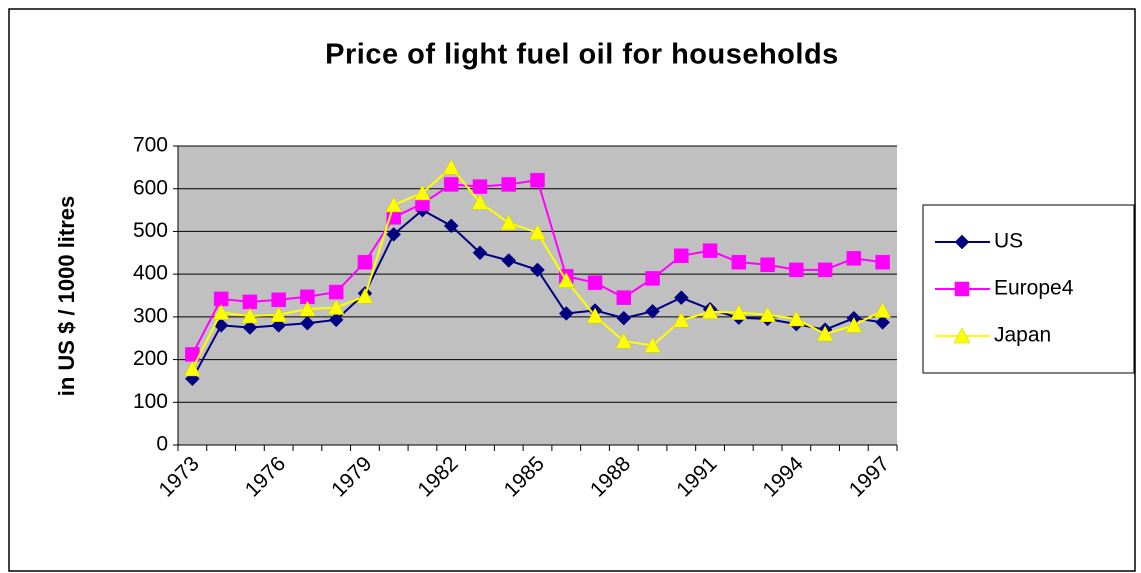 The height and width of the screenshot is (573, 1141). What do you see at coordinates (150, 230) in the screenshot?
I see `y-tick-label: 500` at bounding box center [150, 230].